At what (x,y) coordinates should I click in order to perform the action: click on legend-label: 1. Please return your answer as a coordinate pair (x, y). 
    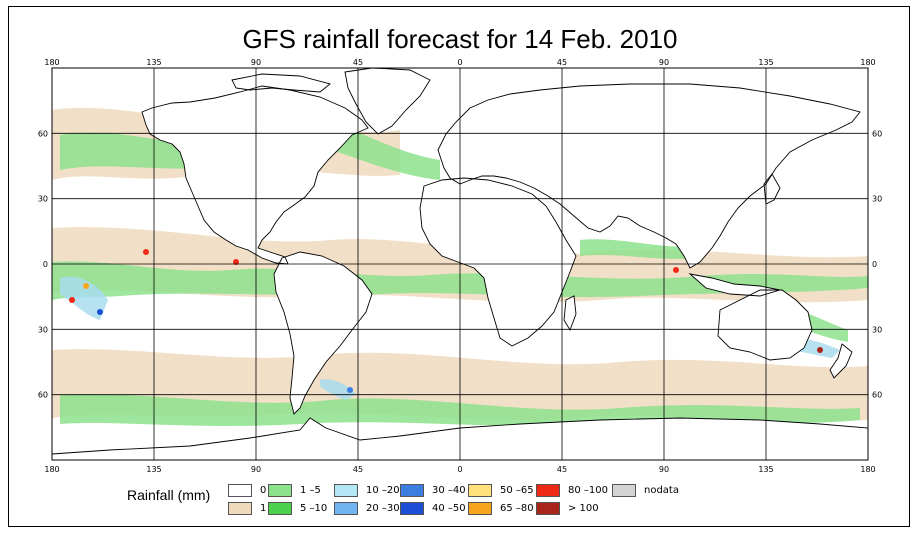
    Looking at the image, I should click on (263, 508).